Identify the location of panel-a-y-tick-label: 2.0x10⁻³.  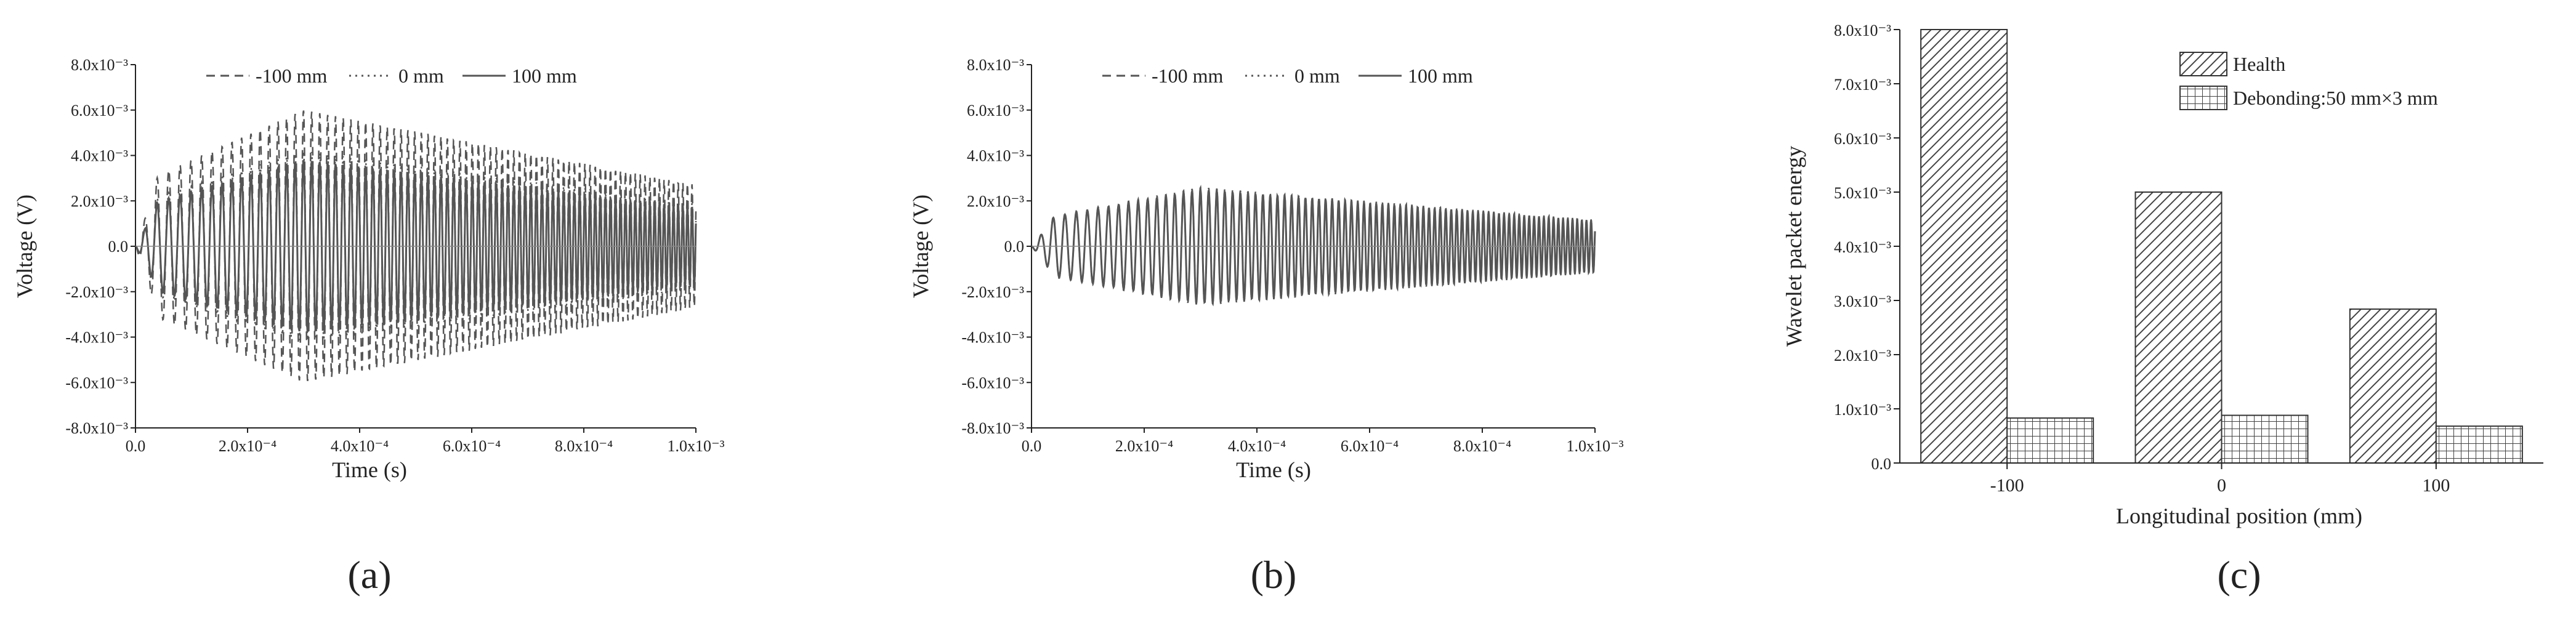
(99, 201).